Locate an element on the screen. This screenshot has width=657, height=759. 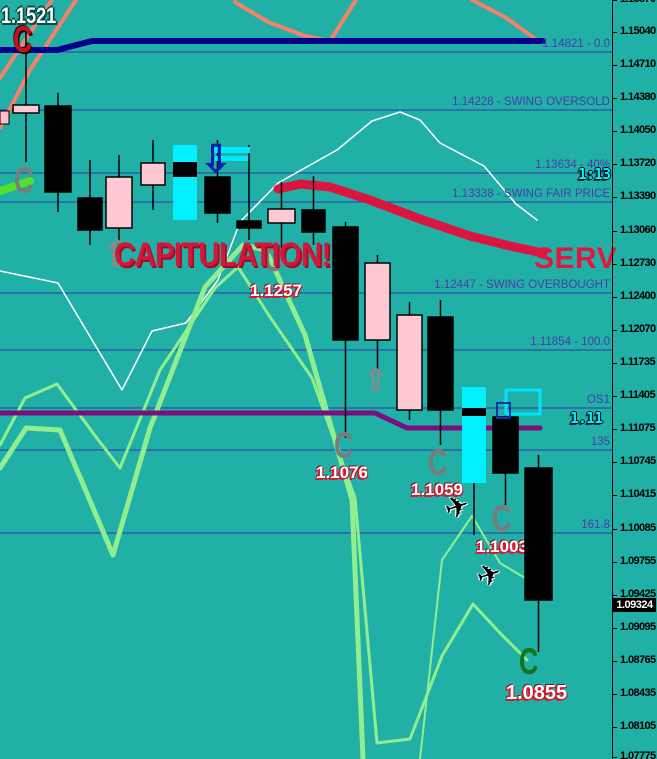
axis-tick-label: 1.09095 is located at coordinates (638, 627).